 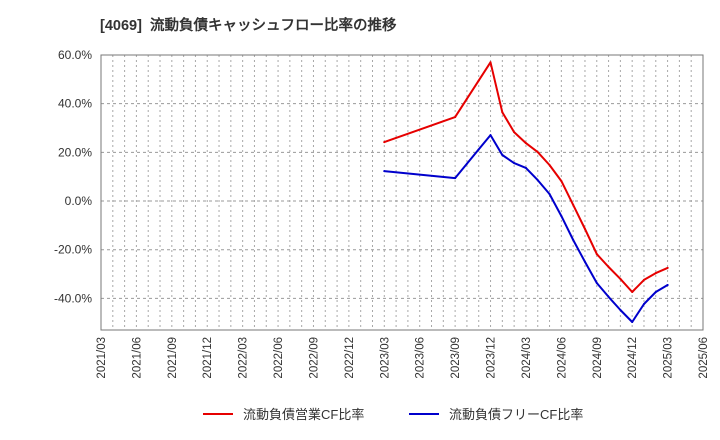 What do you see at coordinates (73, 176) in the screenshot?
I see `y-axis-tick-labels: 60.0% 40.0% 20.0% 0.0% -20.0% -40.0%` at bounding box center [73, 176].